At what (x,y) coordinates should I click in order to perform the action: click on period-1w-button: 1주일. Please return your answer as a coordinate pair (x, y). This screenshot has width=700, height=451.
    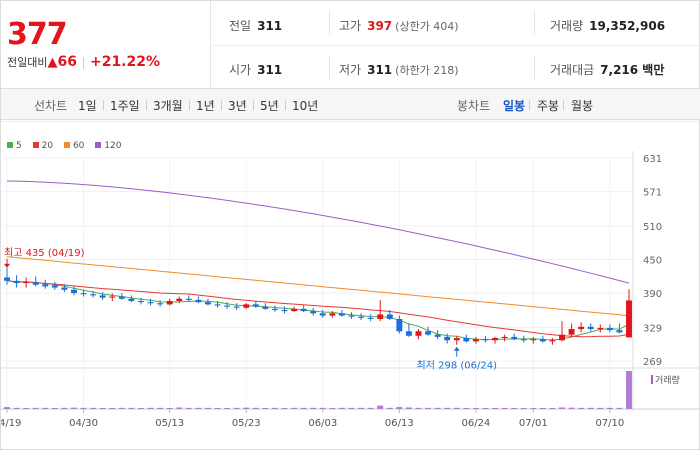
    Looking at the image, I should click on (125, 106).